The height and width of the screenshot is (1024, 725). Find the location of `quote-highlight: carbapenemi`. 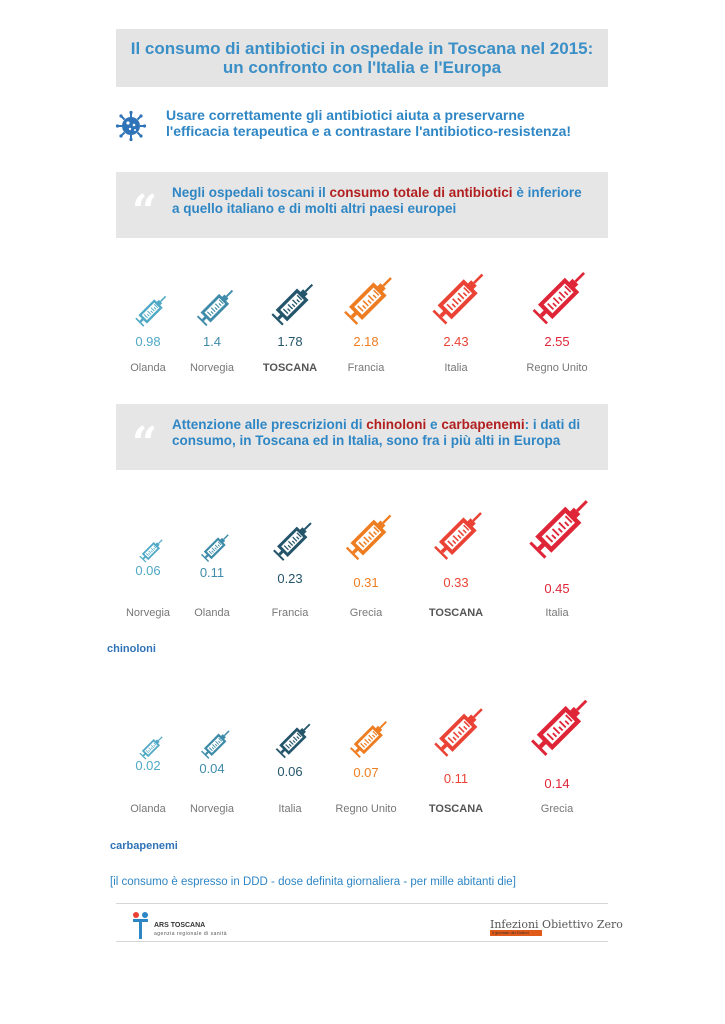

quote-highlight: carbapenemi is located at coordinates (483, 424).